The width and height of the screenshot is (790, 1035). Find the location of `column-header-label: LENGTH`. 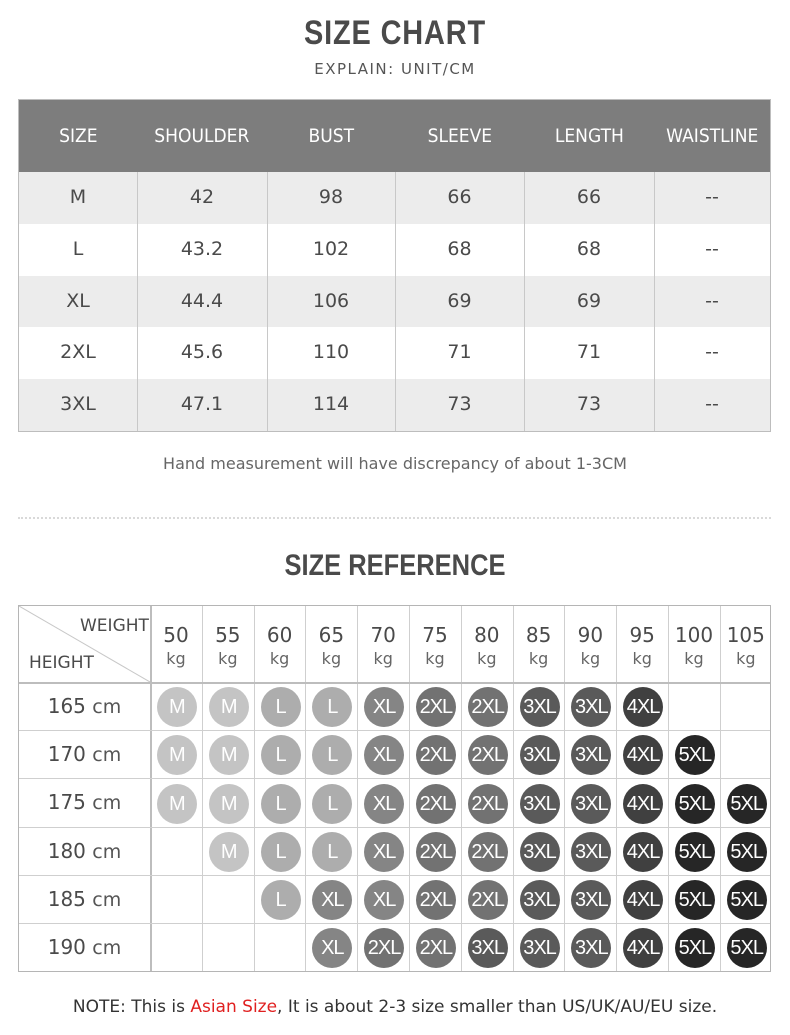

column-header-label: LENGTH is located at coordinates (589, 136).